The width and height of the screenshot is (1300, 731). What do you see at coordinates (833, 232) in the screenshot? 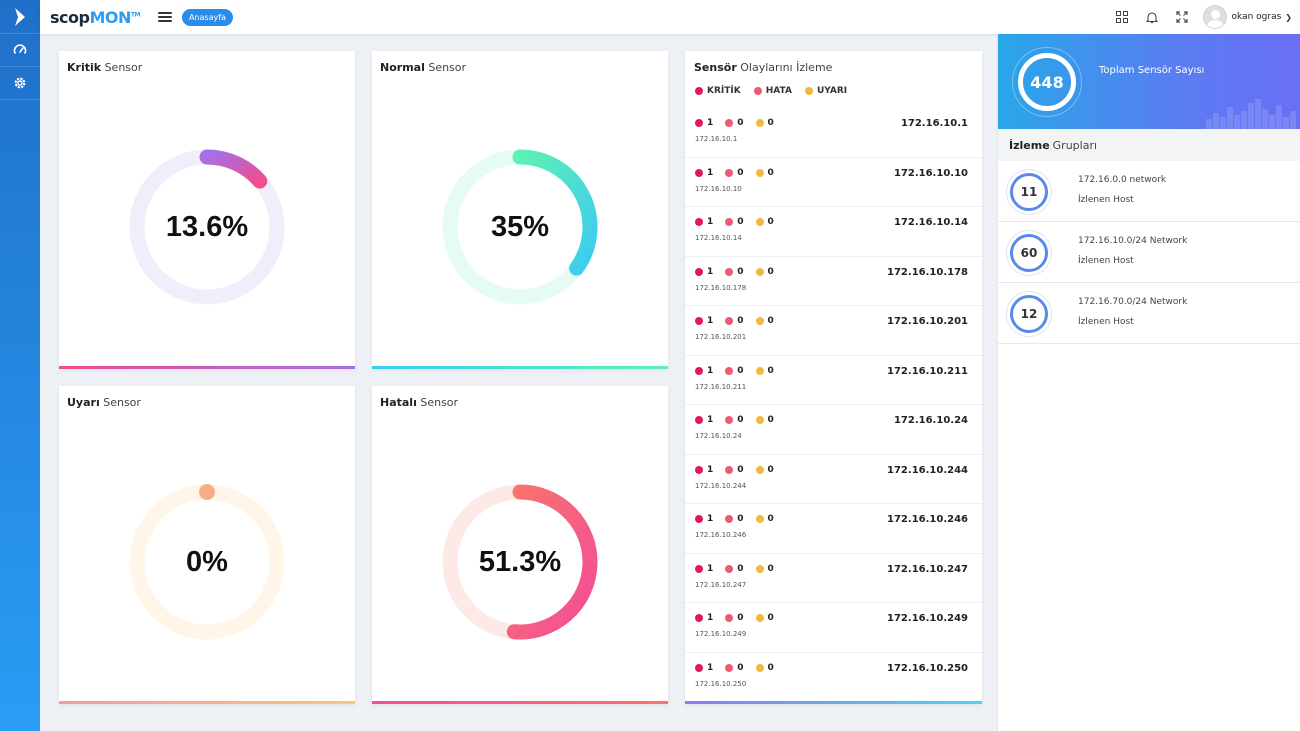
I see `event-row: 1 0 0 172.16.10.14 172.16.10.14` at bounding box center [833, 232].